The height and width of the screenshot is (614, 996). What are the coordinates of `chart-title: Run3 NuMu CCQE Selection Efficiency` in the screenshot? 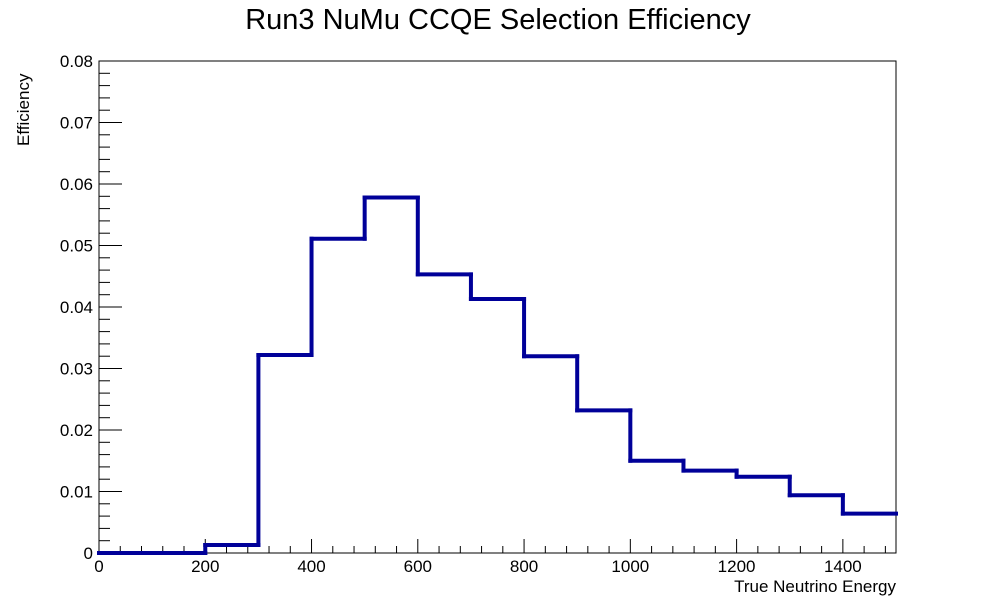 It's located at (498, 20).